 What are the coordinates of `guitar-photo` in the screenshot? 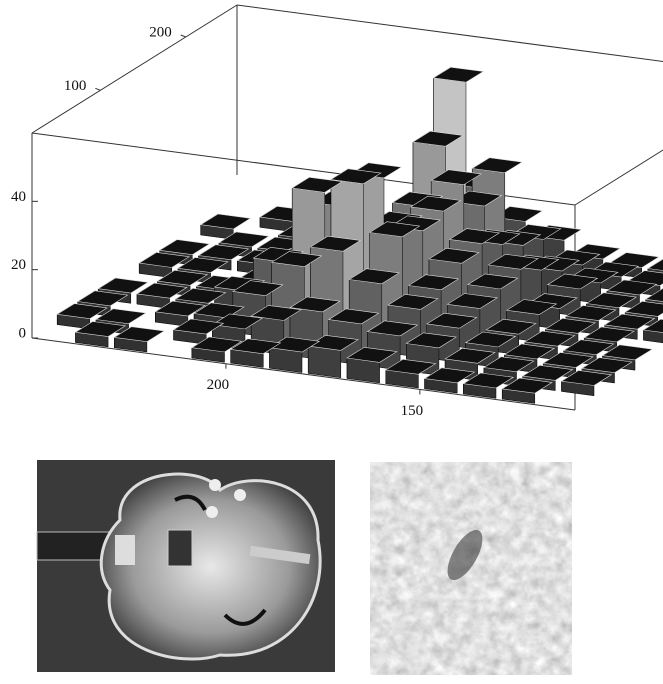 It's located at (186, 566).